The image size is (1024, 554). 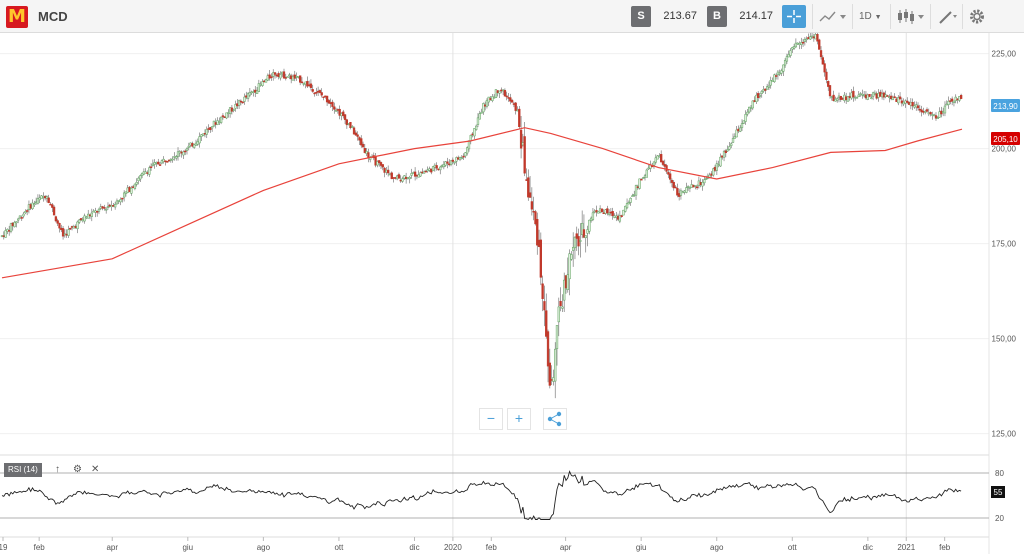 I want to click on rsi-line, so click(x=481, y=495).